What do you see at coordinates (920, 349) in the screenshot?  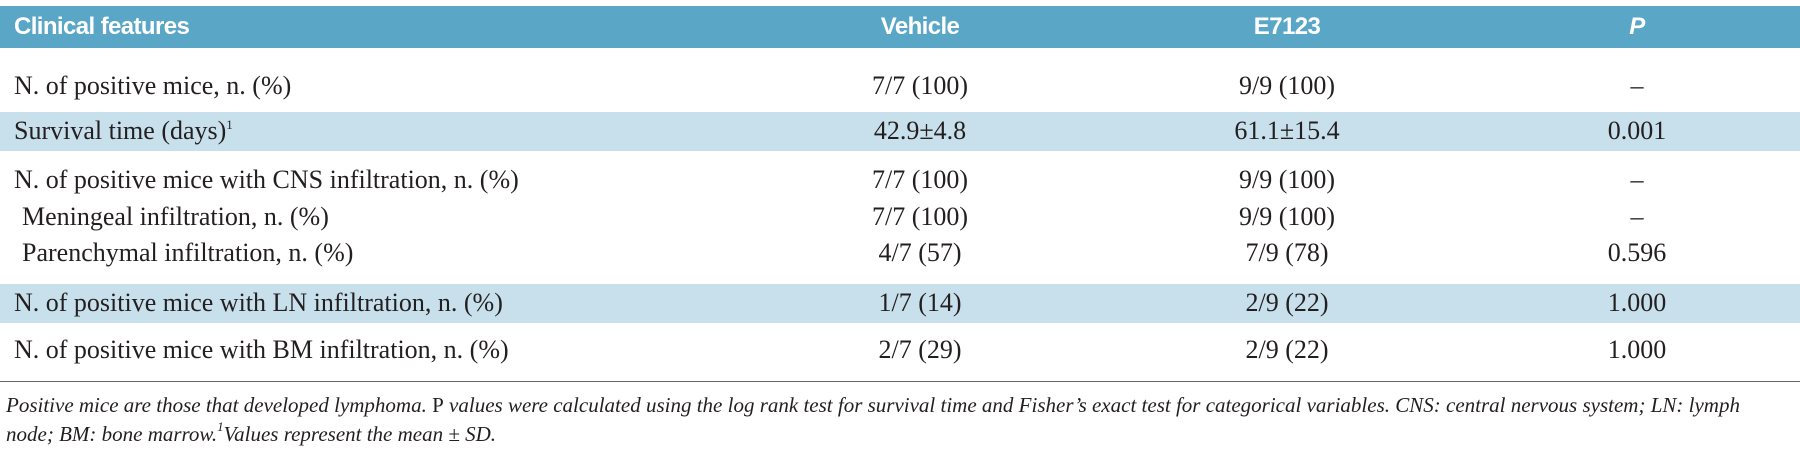 I see `cell: 2/7 (29)` at bounding box center [920, 349].